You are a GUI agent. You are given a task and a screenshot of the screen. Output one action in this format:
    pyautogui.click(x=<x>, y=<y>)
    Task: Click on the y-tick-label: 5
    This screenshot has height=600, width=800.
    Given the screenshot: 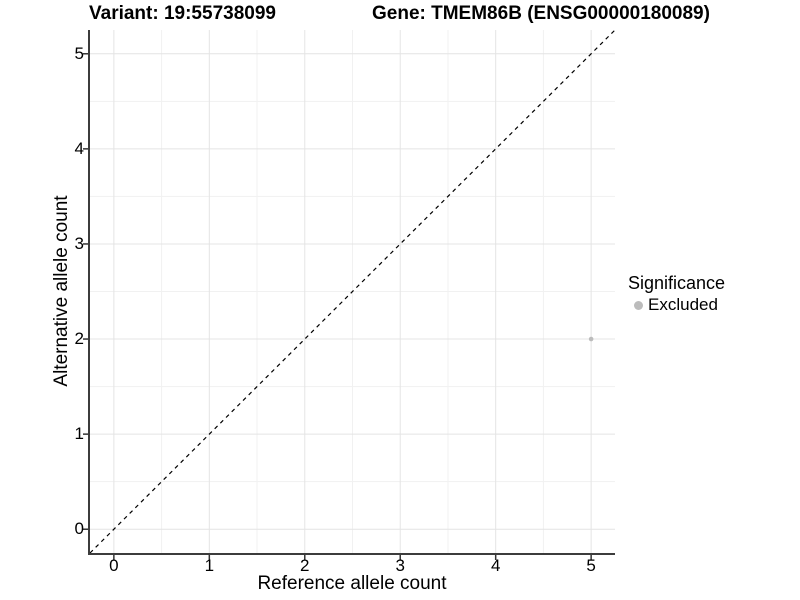 What is the action you would take?
    pyautogui.click(x=79, y=53)
    